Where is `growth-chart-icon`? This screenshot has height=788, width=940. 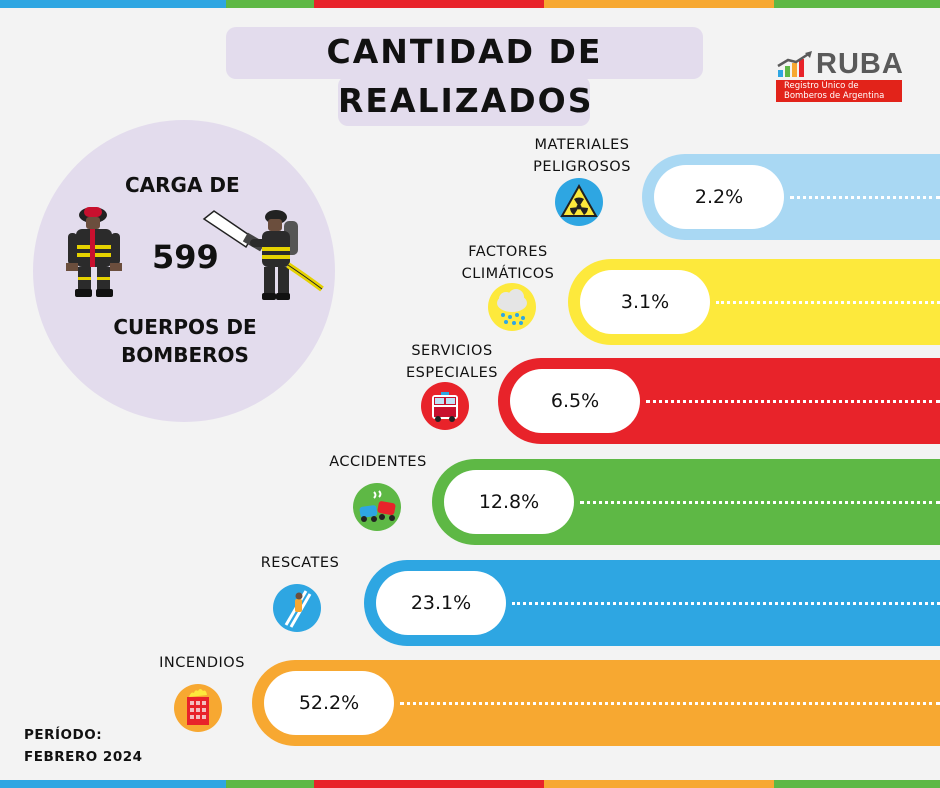
growth-chart-icon is located at coordinates (794, 64).